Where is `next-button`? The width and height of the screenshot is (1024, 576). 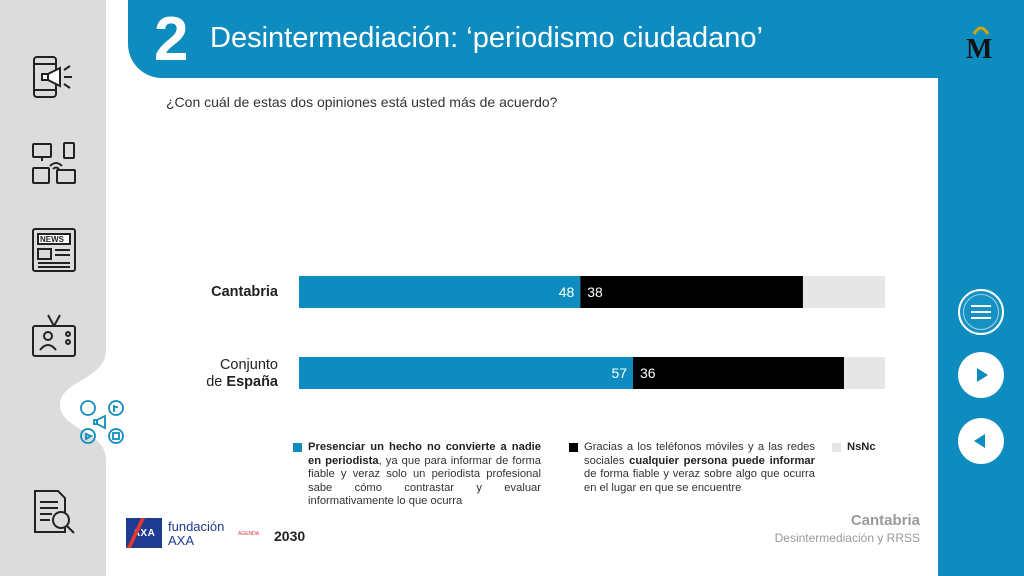
next-button is located at coordinates (981, 375).